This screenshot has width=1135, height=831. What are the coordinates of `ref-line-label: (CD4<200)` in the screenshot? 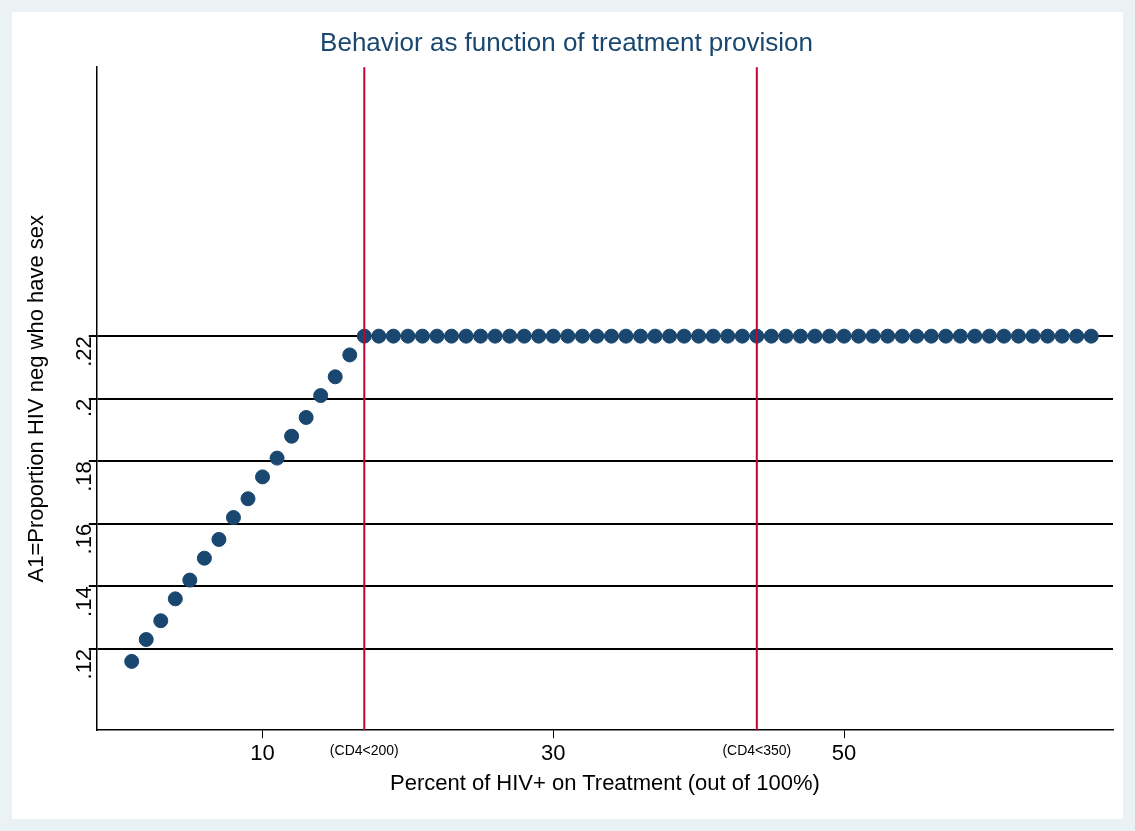 It's located at (364, 750).